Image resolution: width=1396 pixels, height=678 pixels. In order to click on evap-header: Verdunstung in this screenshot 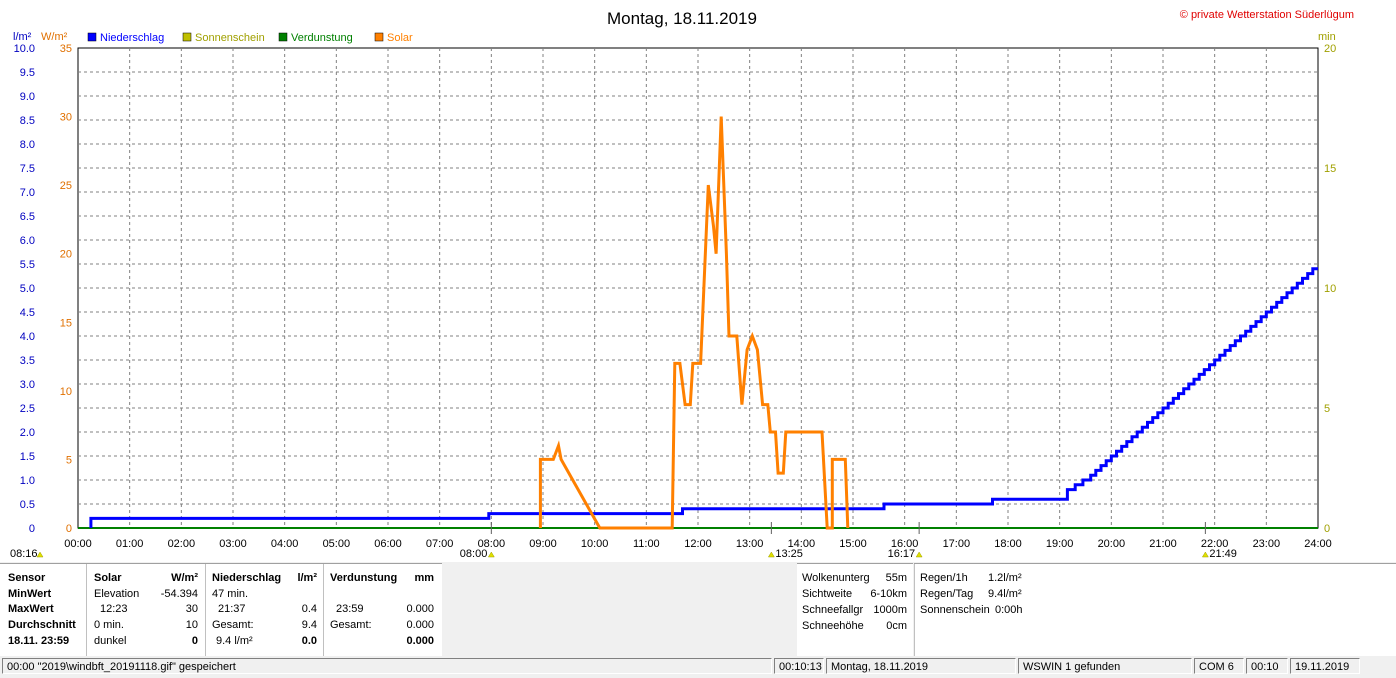, I will do `click(364, 578)`.